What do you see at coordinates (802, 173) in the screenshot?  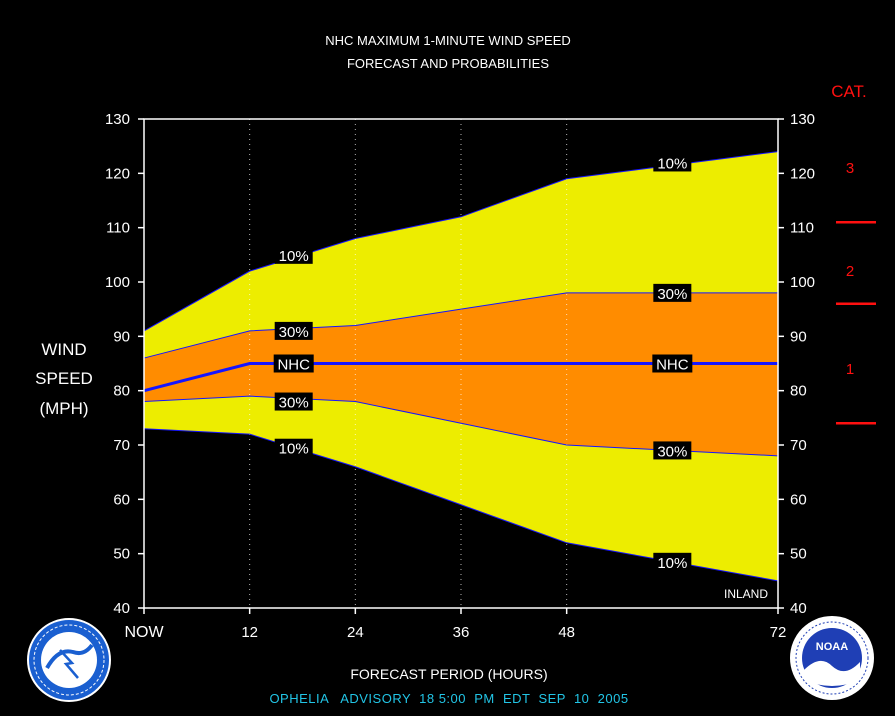 I see `y-tick-label-right: 120` at bounding box center [802, 173].